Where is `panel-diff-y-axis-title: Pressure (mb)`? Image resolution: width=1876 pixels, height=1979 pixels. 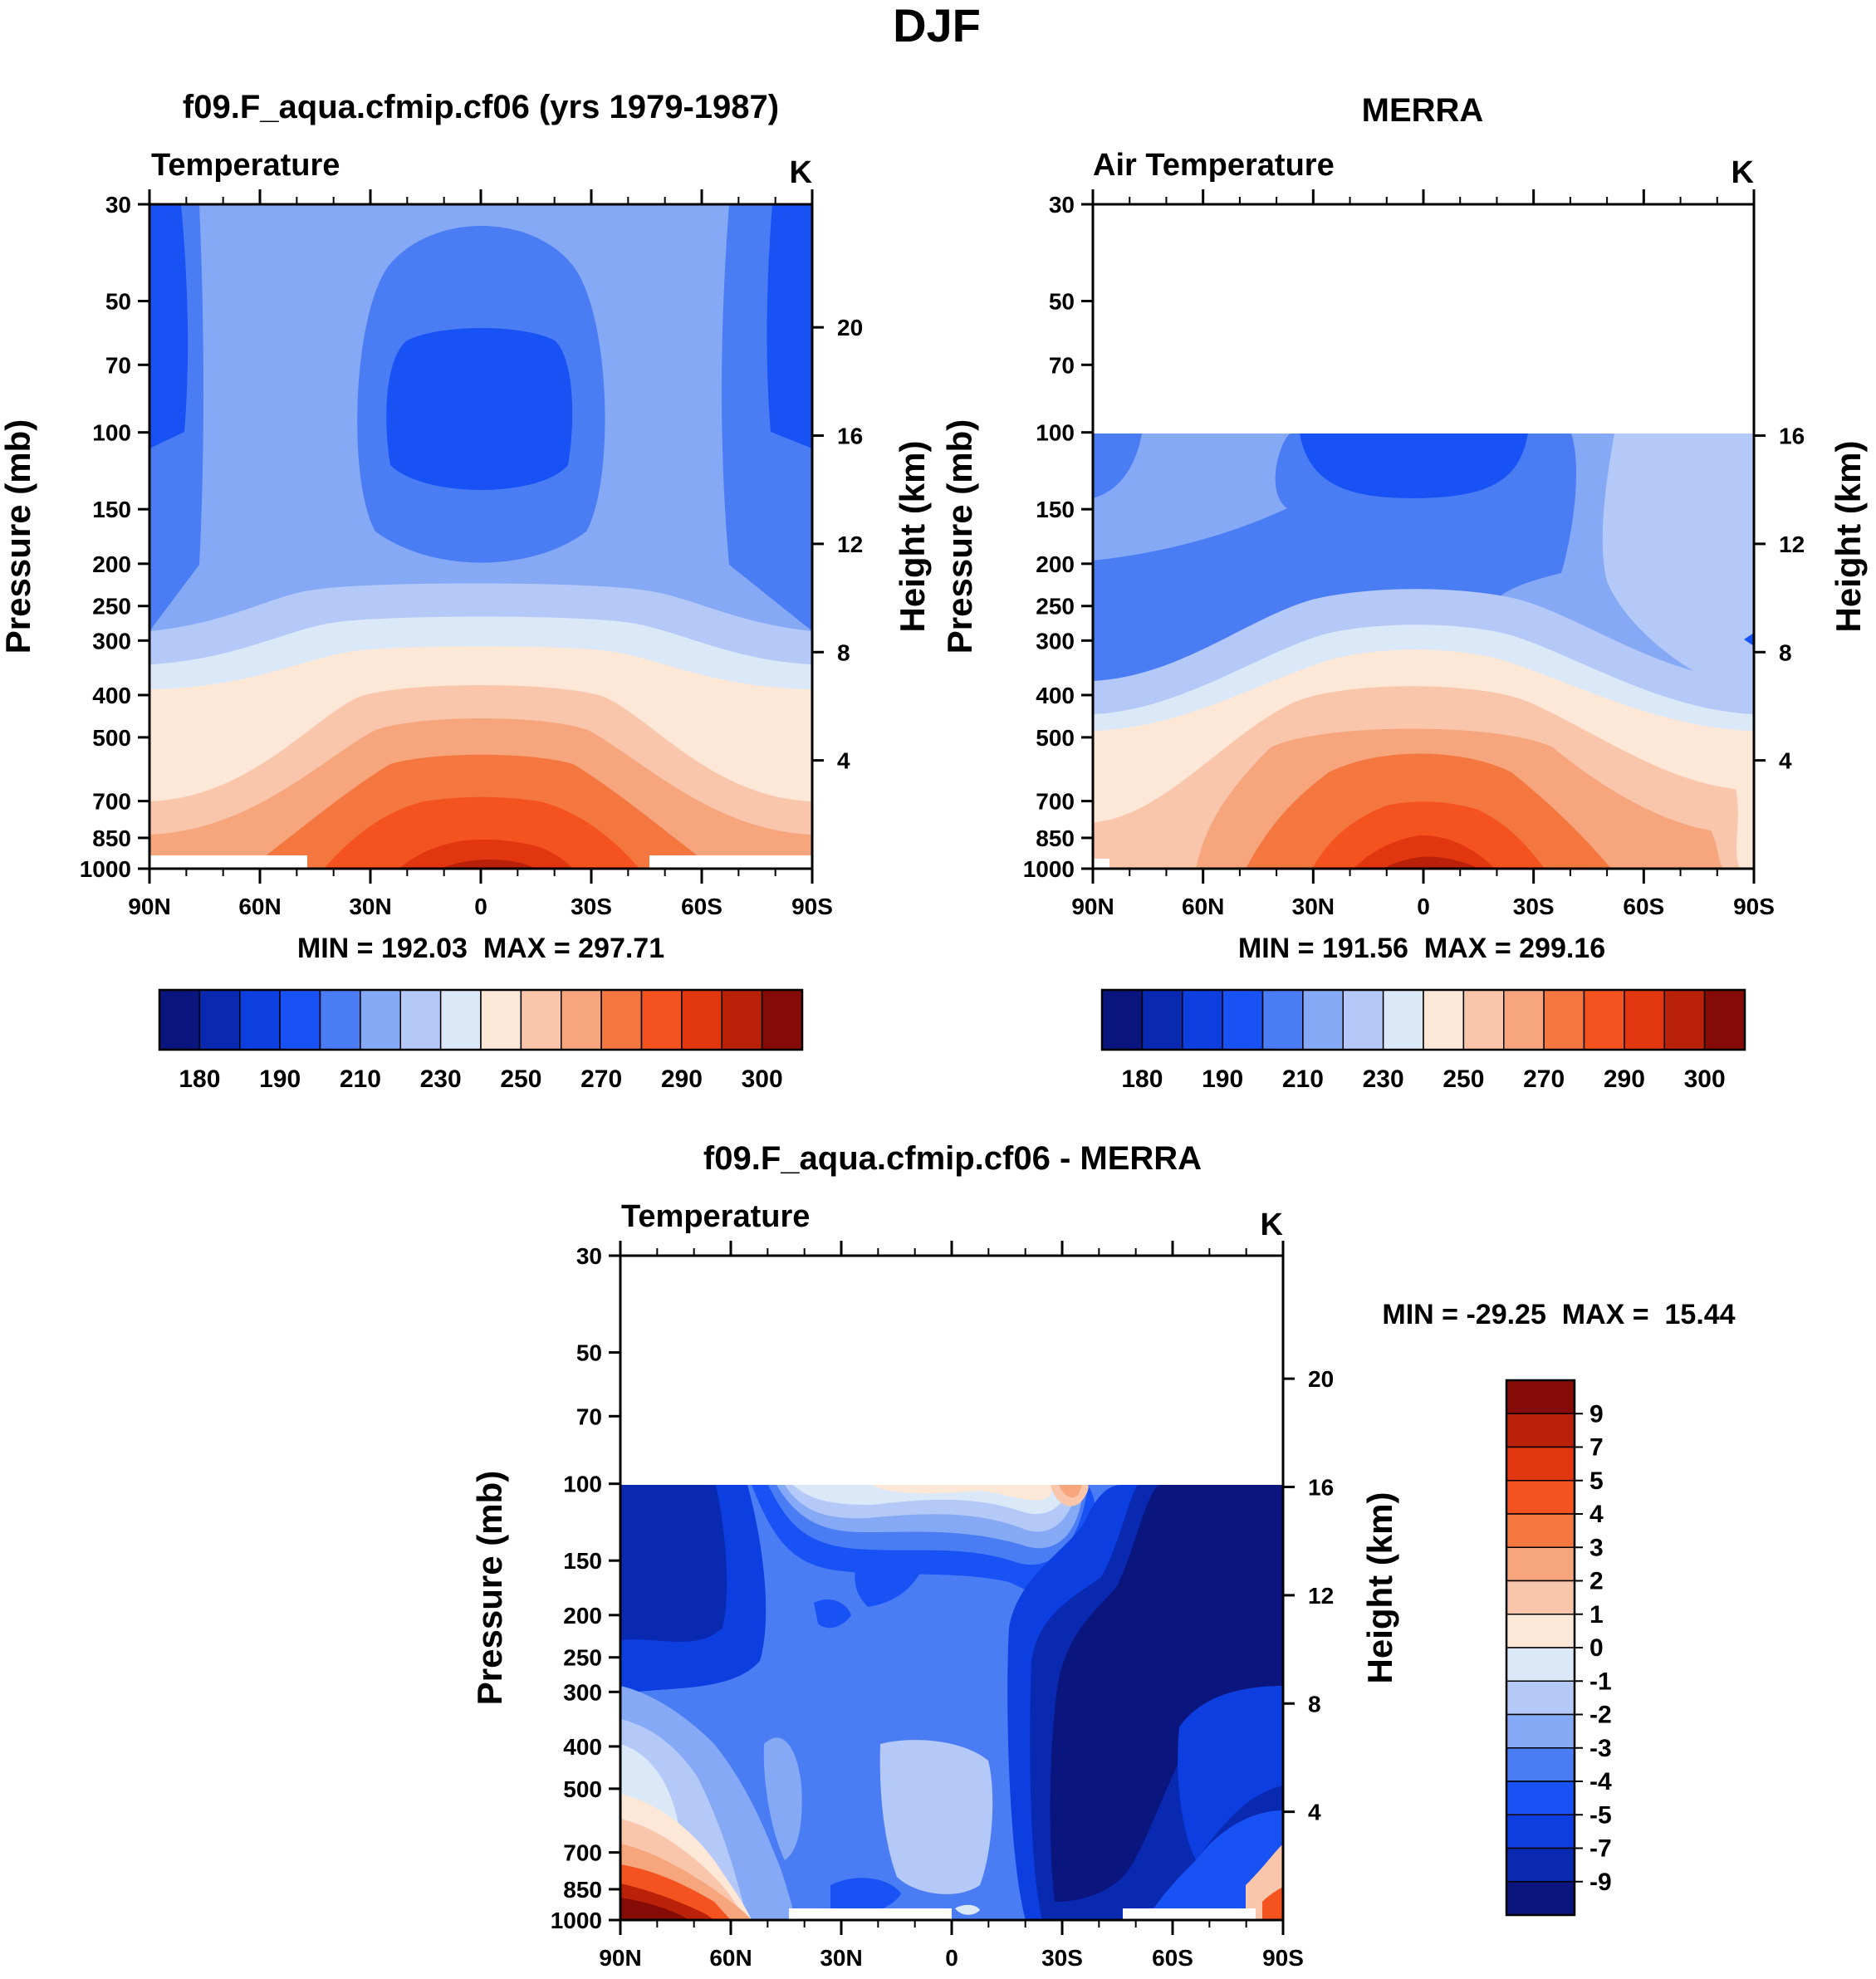 panel-diff-y-axis-title: Pressure (mb) is located at coordinates (490, 1588).